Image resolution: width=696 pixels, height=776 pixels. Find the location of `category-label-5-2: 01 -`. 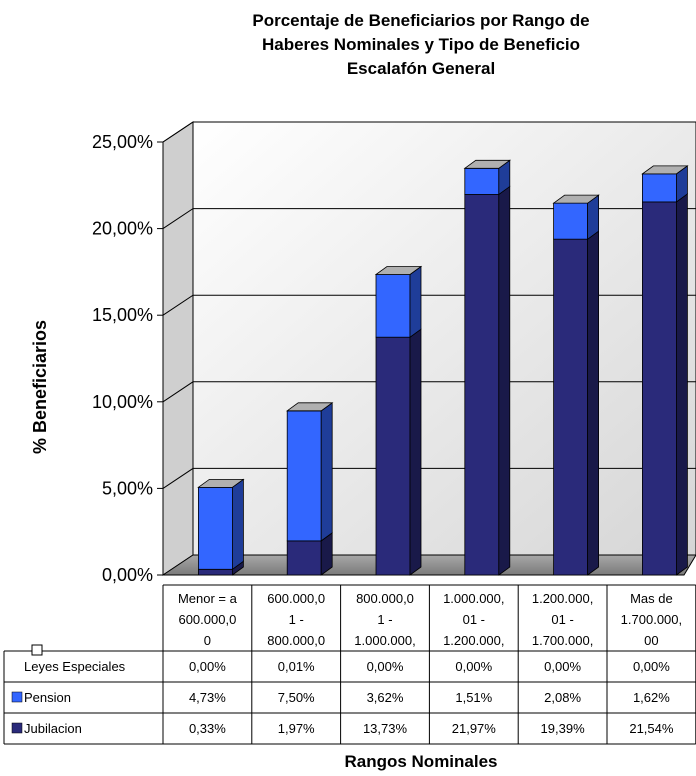

category-label-5-2: 01 - is located at coordinates (562, 619).